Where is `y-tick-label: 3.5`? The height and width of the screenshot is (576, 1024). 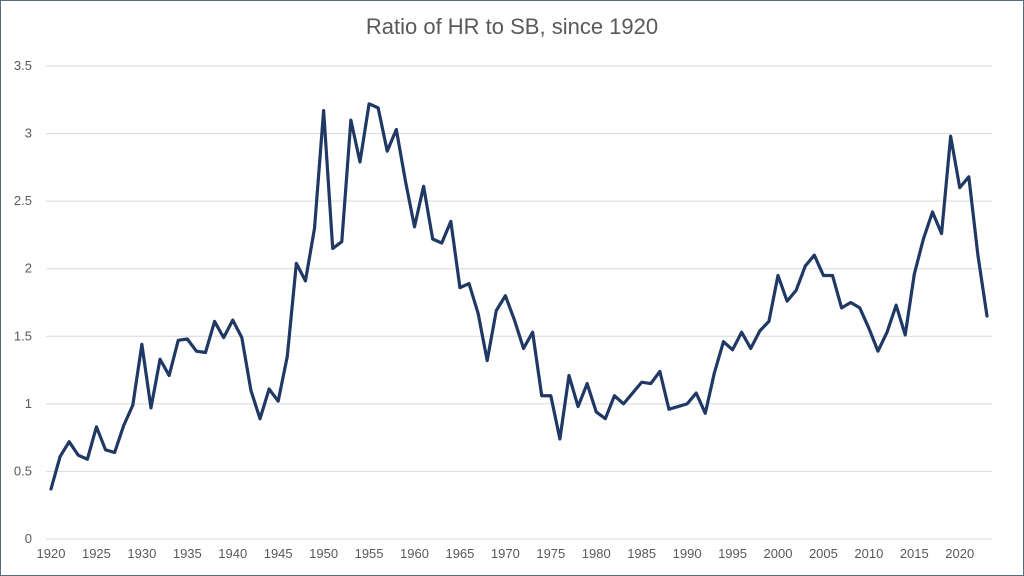 y-tick-label: 3.5 is located at coordinates (23, 65).